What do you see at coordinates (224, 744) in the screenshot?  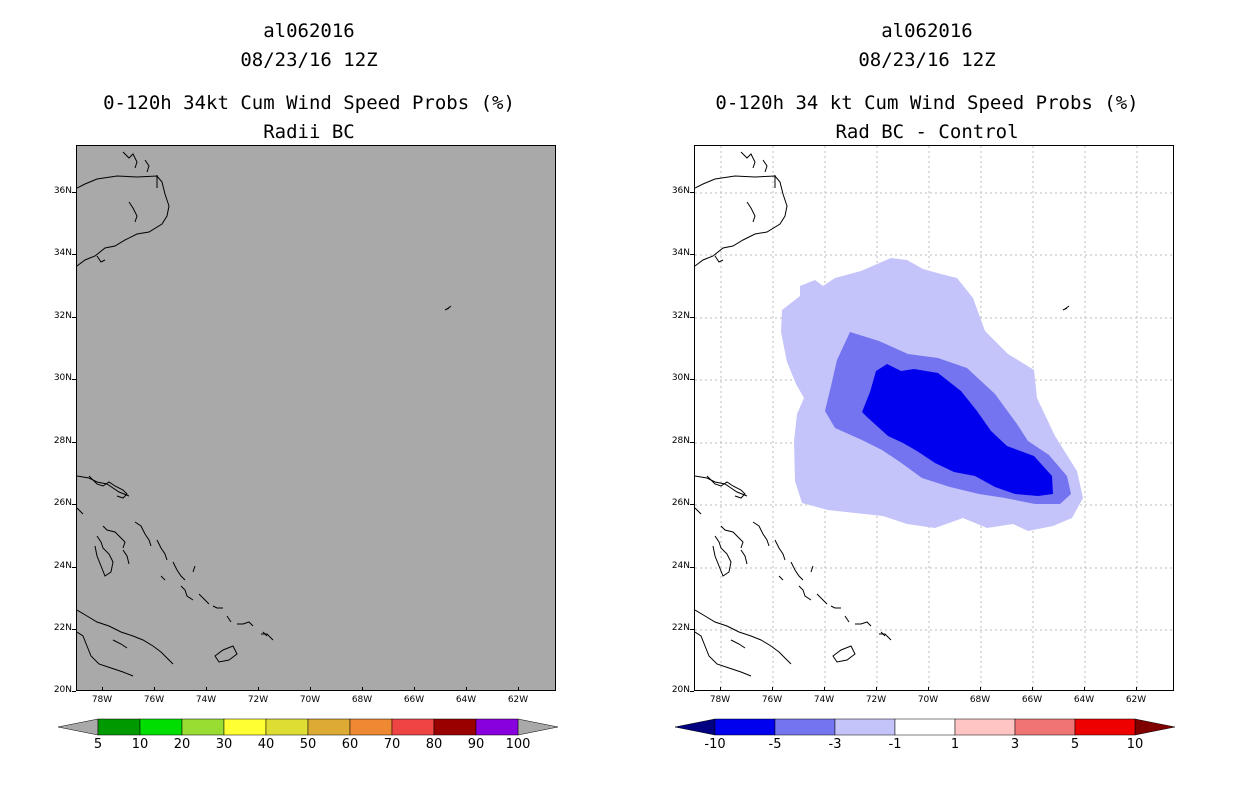 I see `colorbar-label: 30` at bounding box center [224, 744].